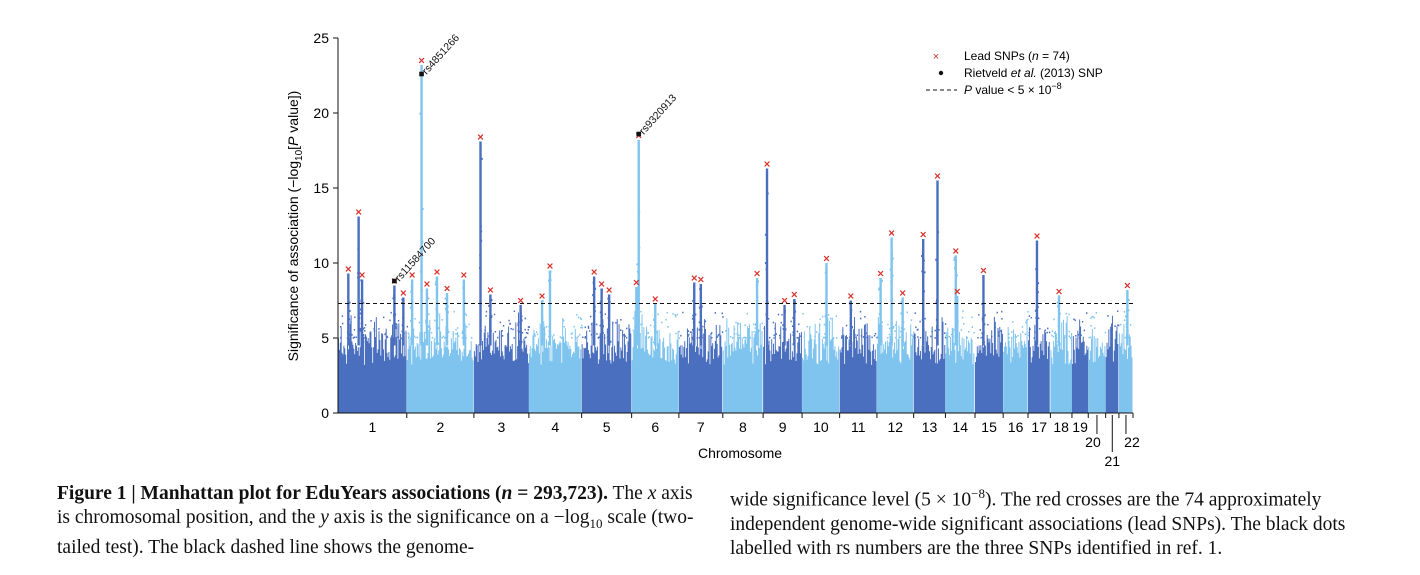 This screenshot has width=1420, height=575. Describe the element at coordinates (501, 427) in the screenshot. I see `x-tick-label: 3` at that location.